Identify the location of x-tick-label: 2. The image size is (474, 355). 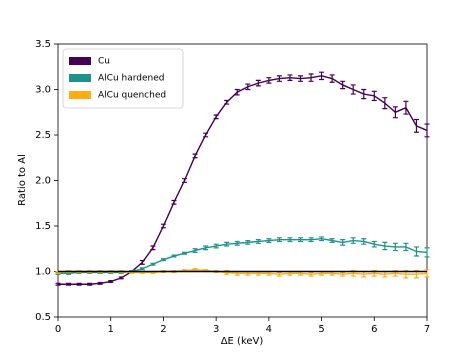
(163, 329).